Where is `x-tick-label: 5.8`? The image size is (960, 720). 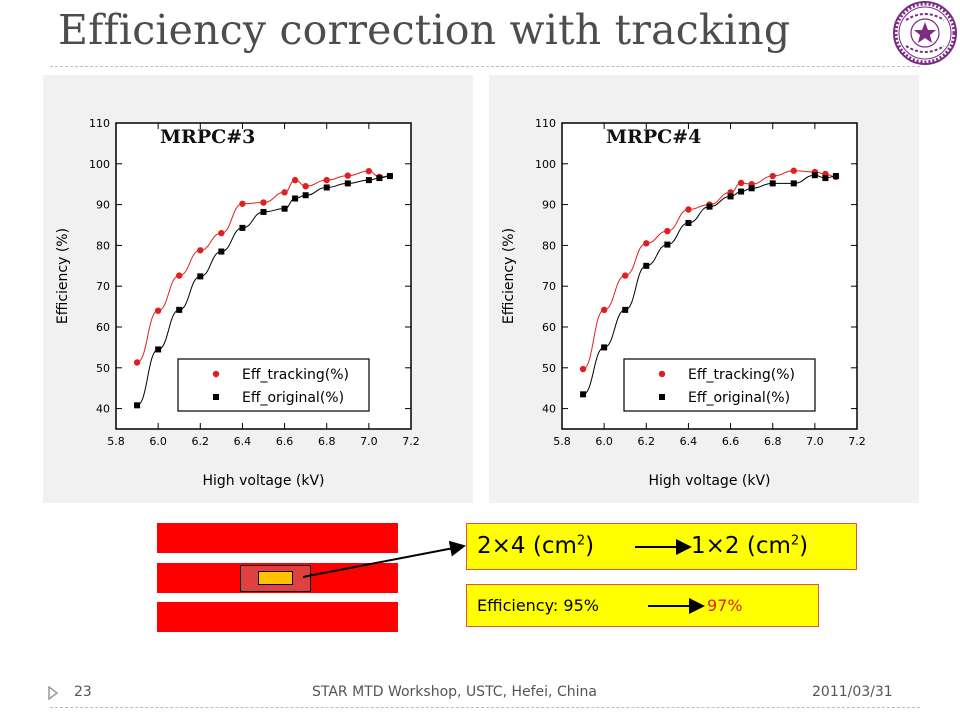 x-tick-label: 5.8 is located at coordinates (562, 441).